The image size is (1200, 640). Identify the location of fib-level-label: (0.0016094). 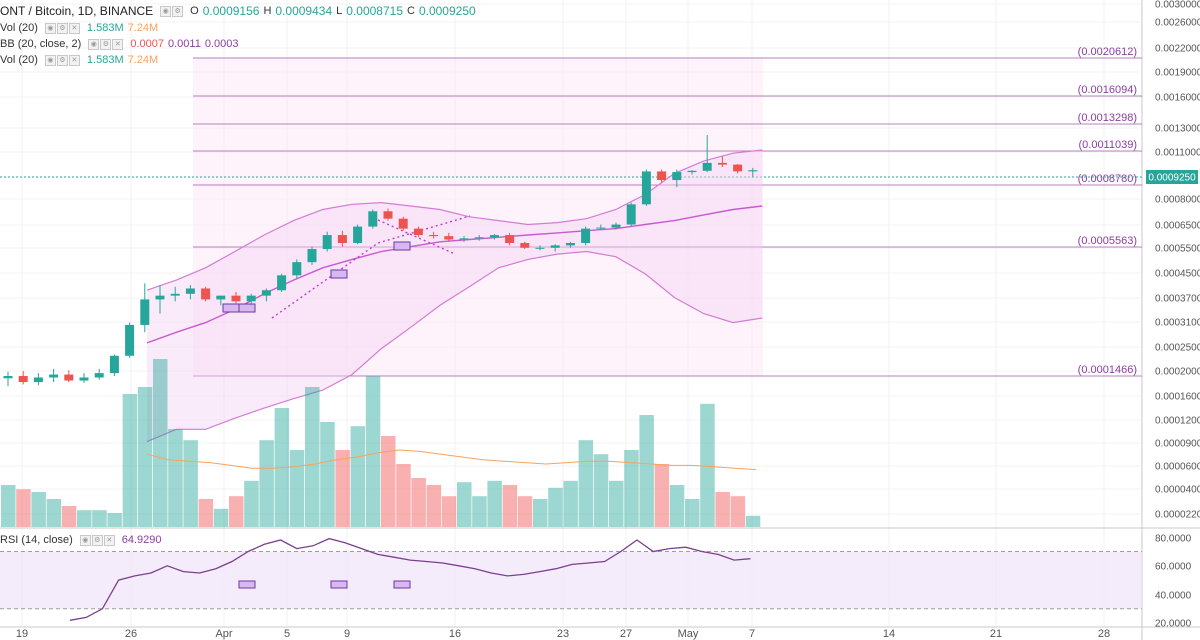
(1107, 90).